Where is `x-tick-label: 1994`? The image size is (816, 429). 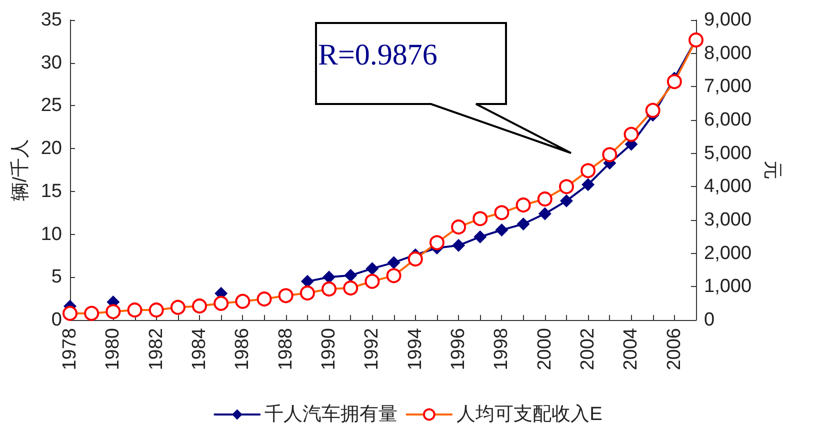
x-tick-label: 1994 is located at coordinates (415, 349).